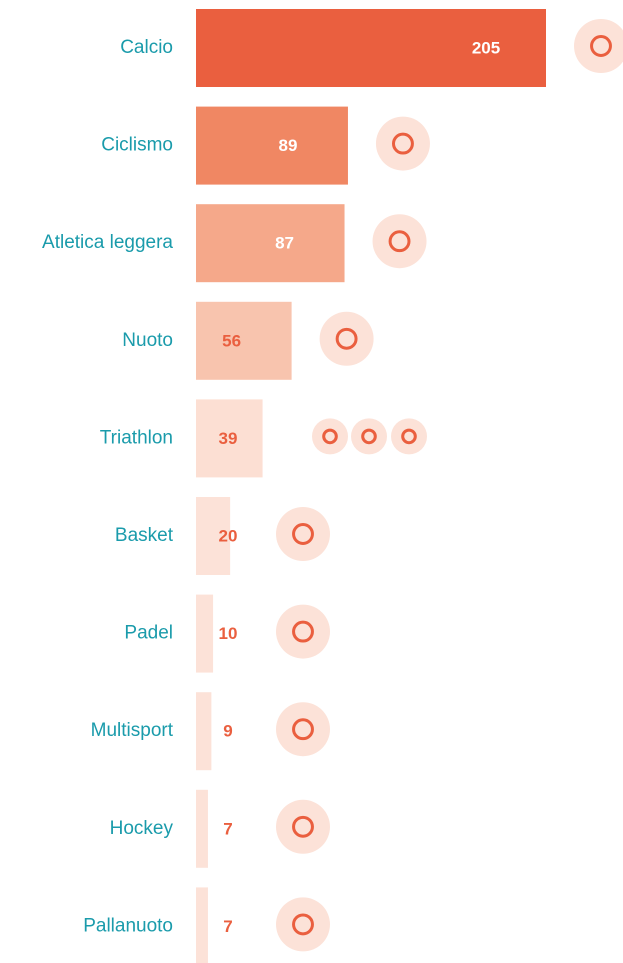 Image resolution: width=623 pixels, height=963 pixels. Describe the element at coordinates (137, 145) in the screenshot. I see `category-label: Ciclismo` at that location.